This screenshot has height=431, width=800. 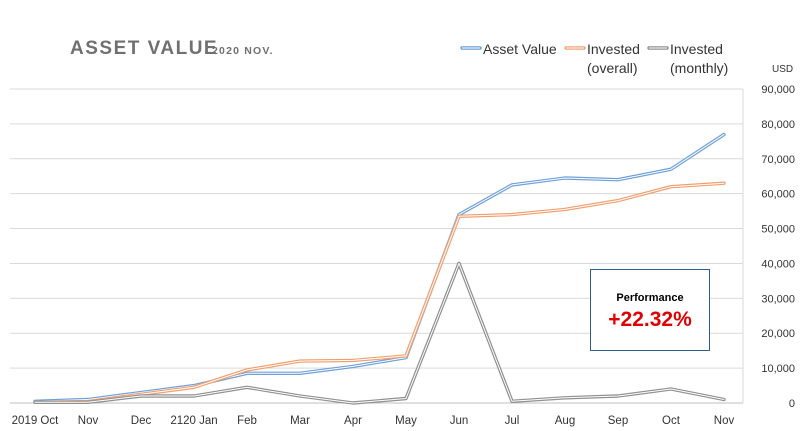 I want to click on chart-title: ASSET VALUE, so click(x=144, y=48).